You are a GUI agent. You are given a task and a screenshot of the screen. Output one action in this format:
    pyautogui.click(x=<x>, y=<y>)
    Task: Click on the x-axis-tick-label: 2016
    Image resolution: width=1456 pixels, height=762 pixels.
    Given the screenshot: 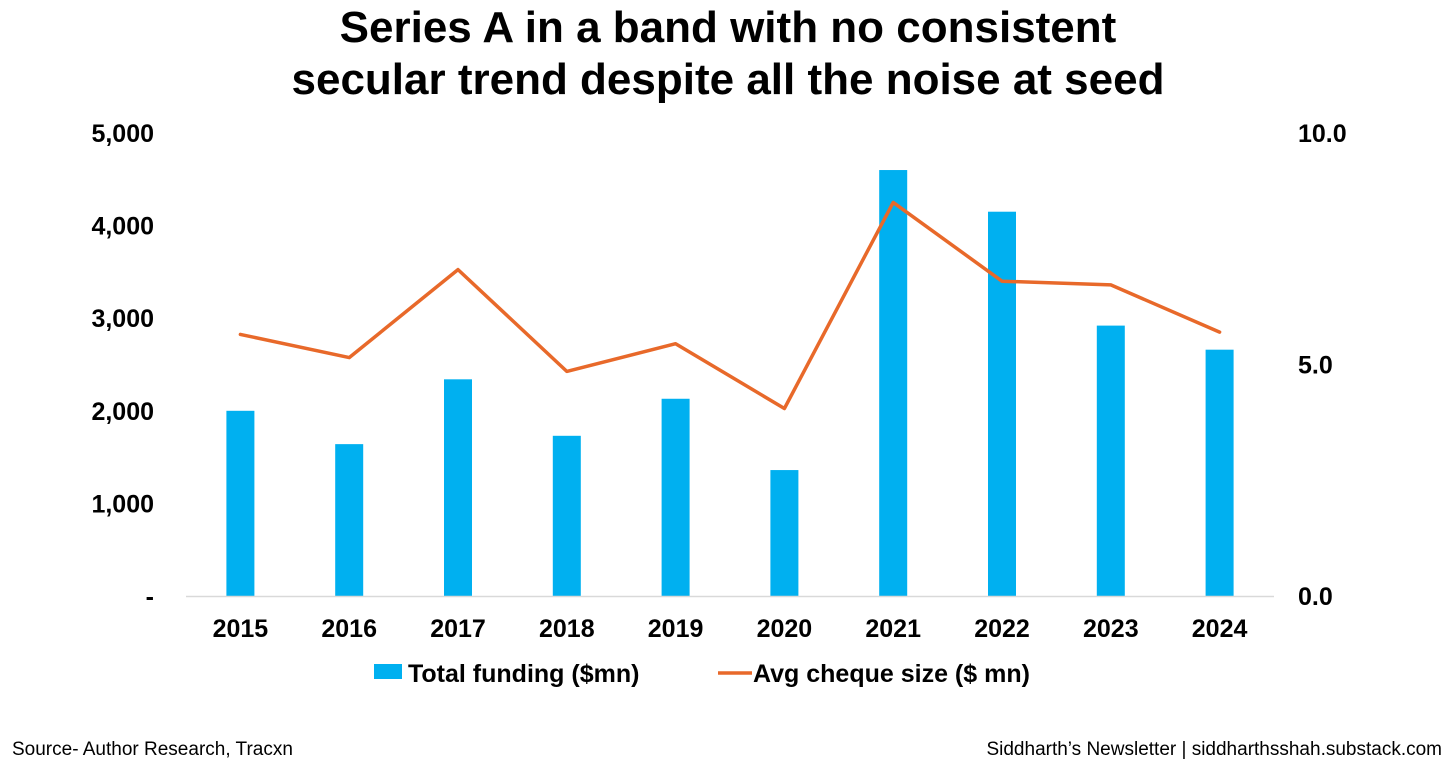 What is the action you would take?
    pyautogui.click(x=349, y=629)
    